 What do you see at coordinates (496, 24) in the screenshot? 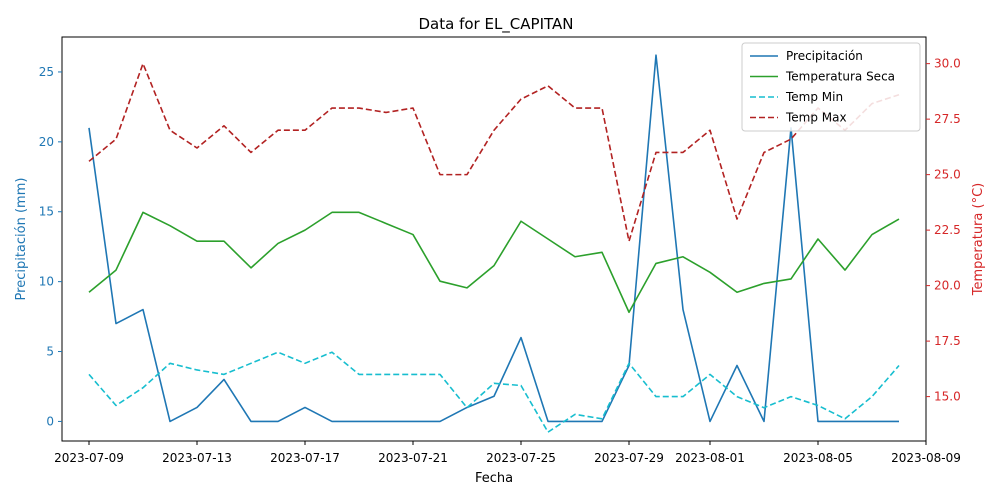
I see `chart-title: Data for EL_CAPITAN` at bounding box center [496, 24].